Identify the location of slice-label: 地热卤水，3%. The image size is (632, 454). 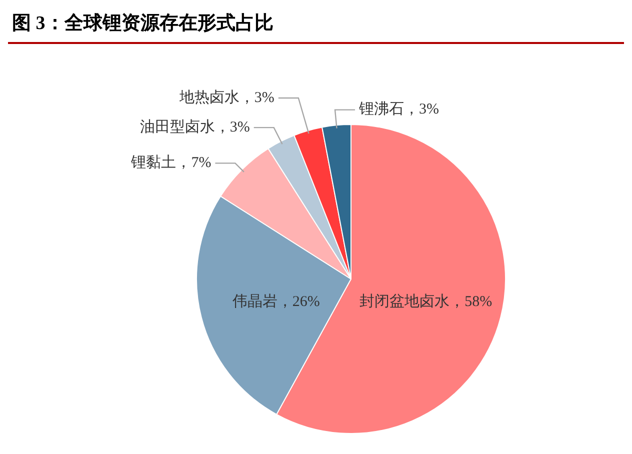
(226, 97).